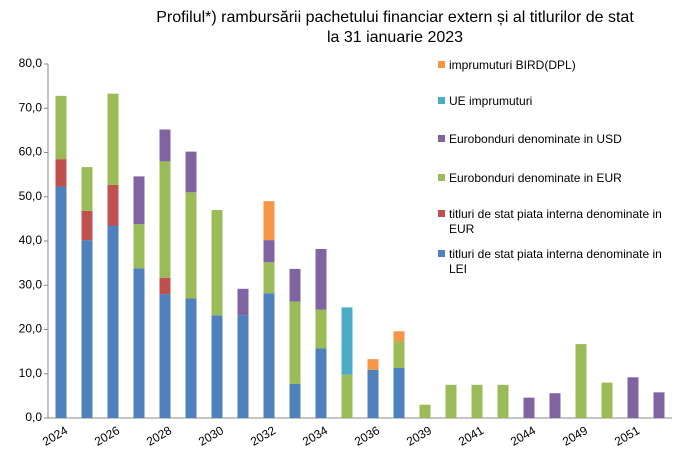  Describe the element at coordinates (31, 329) in the screenshot. I see `y-tick-label: 20,0` at that location.